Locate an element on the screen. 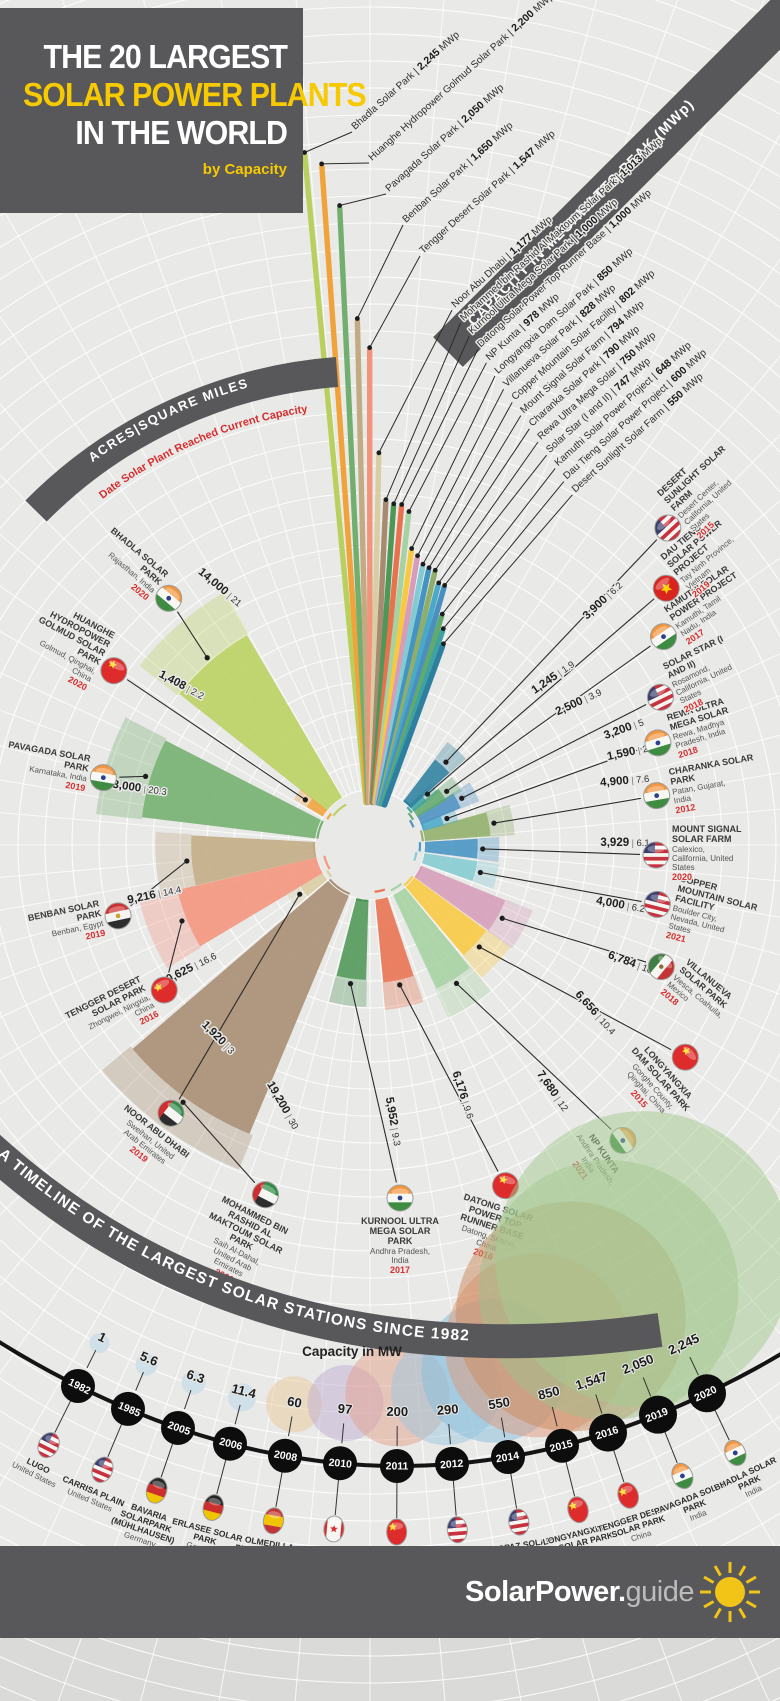 This screenshot has width=780, height=1701. callout-name-7: KURNOOL ULTRA is located at coordinates (400, 1221).